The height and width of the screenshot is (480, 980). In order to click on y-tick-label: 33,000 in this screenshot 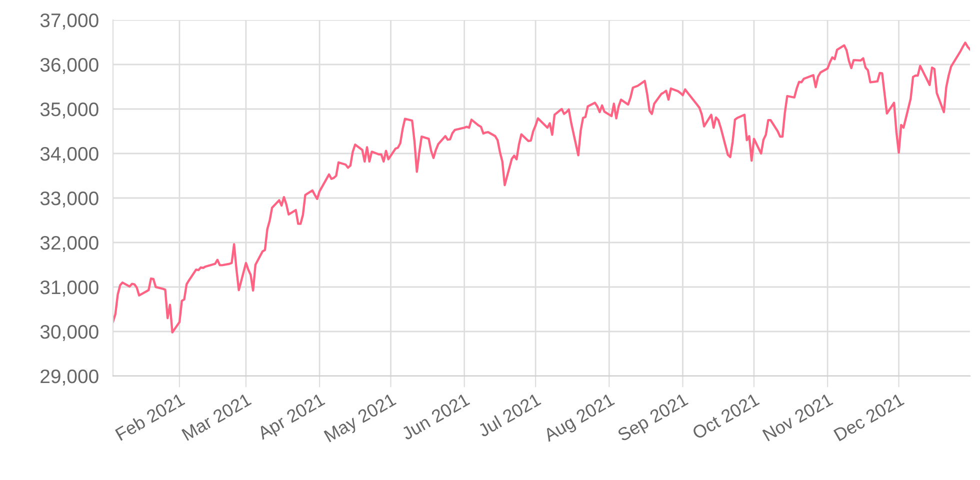, I will do `click(69, 199)`.